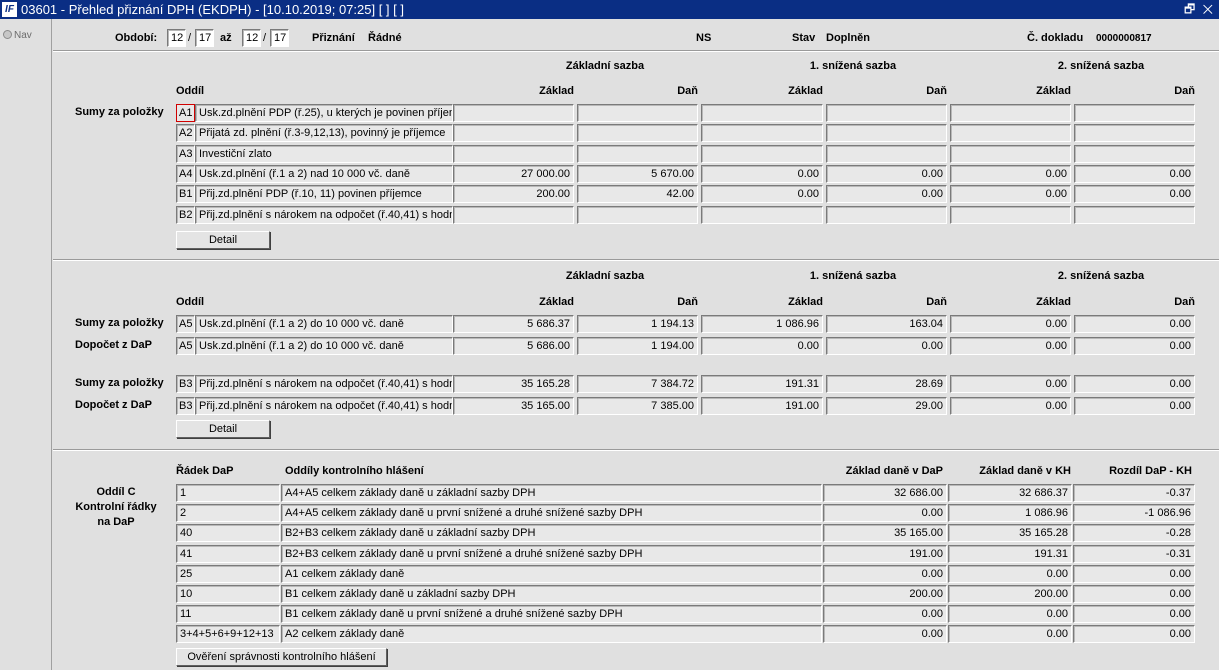  I want to click on value-field: 5 670.00, so click(637, 173).